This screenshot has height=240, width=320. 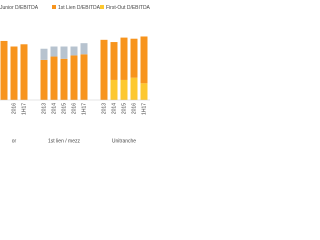 I want to click on legend-label: 1st Lien D/EBITDA, so click(x=79, y=8).